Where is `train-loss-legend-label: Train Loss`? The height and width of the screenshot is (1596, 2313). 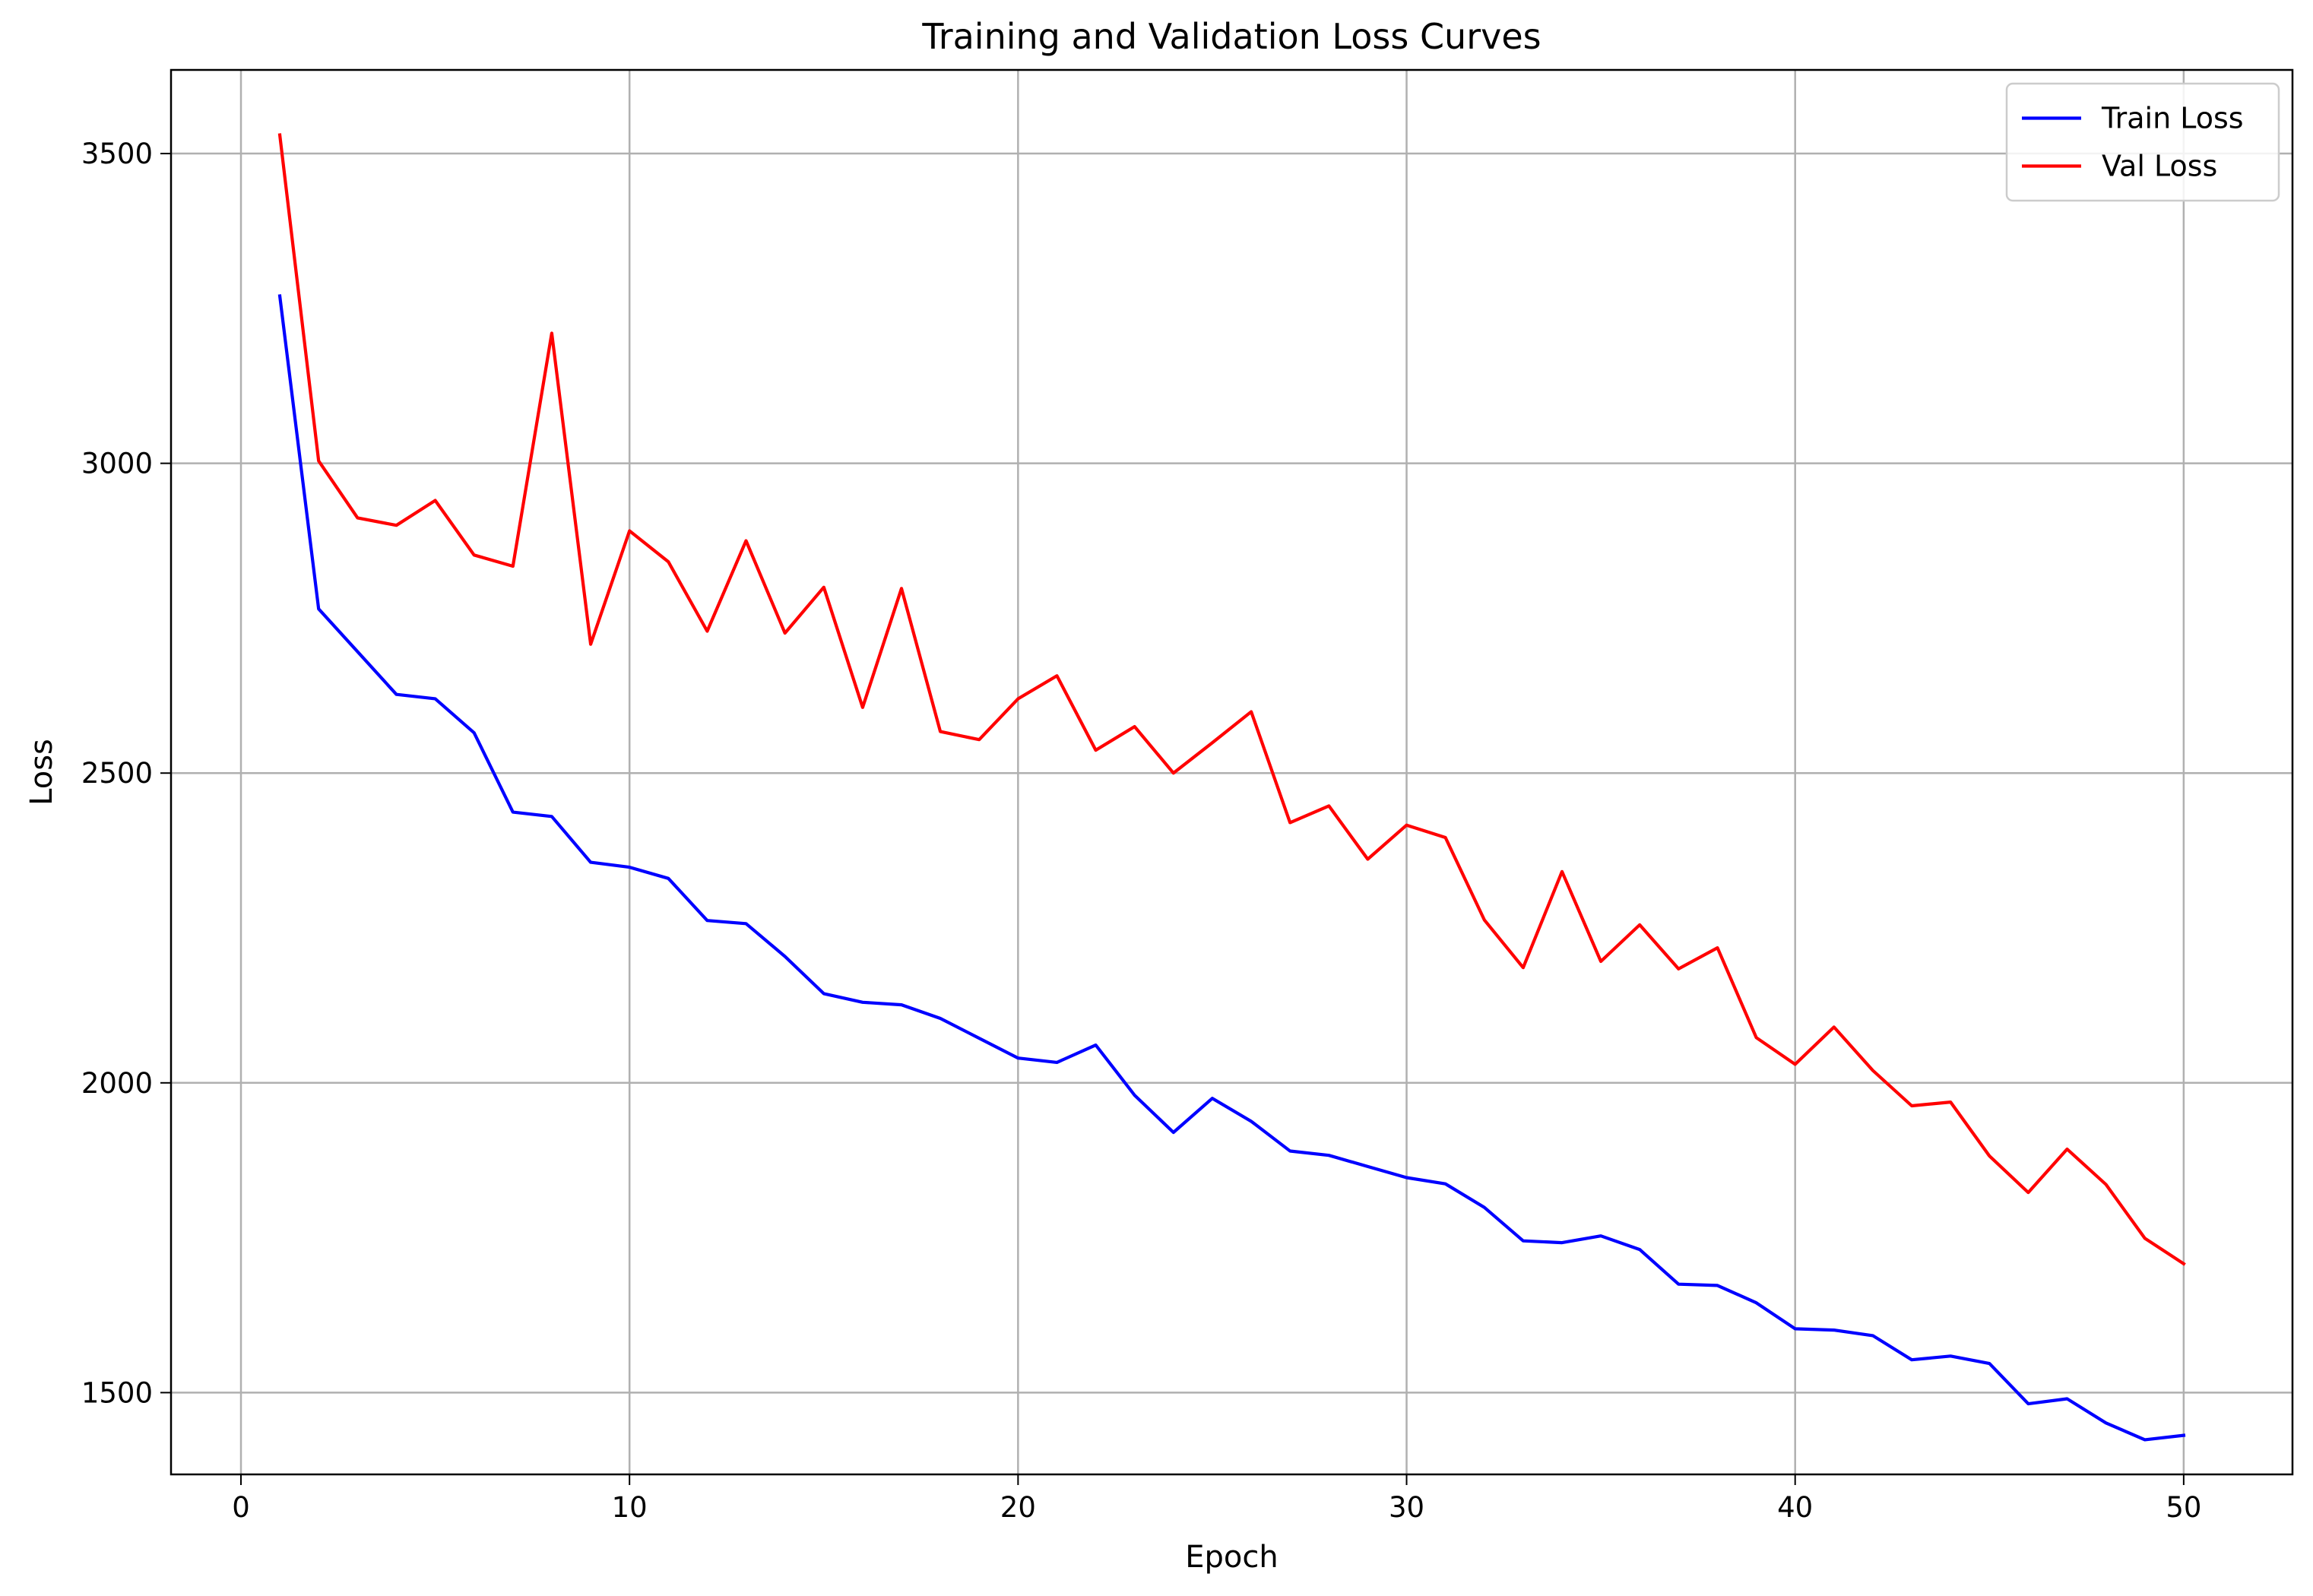 train-loss-legend-label: Train Loss is located at coordinates (2172, 119).